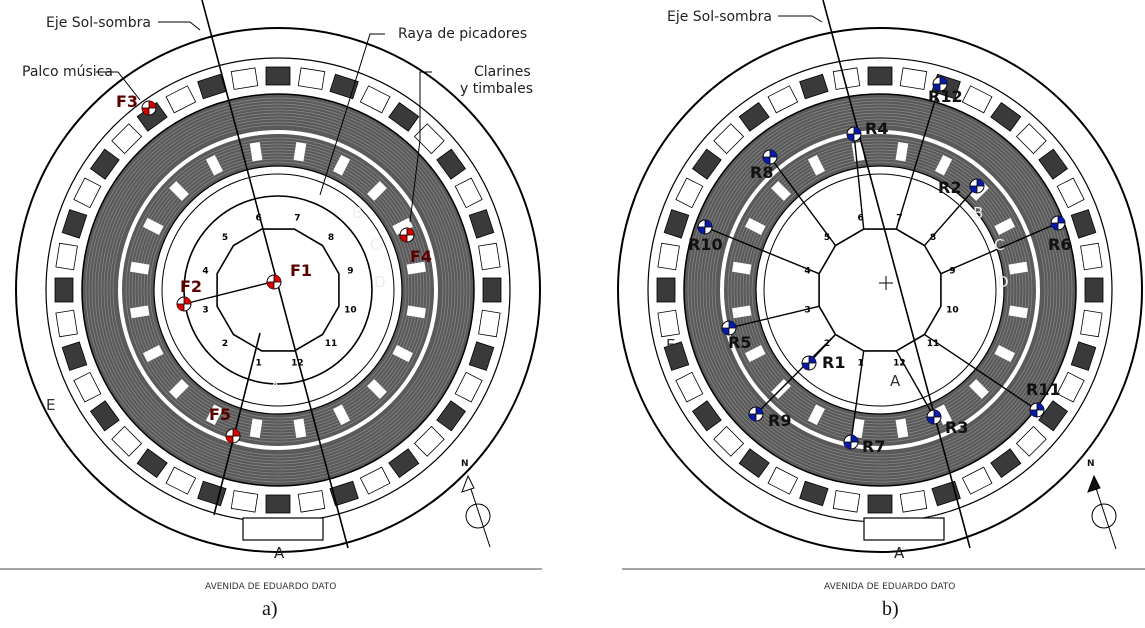  Describe the element at coordinates (904, 529) in the screenshot. I see `entrance-a` at that location.